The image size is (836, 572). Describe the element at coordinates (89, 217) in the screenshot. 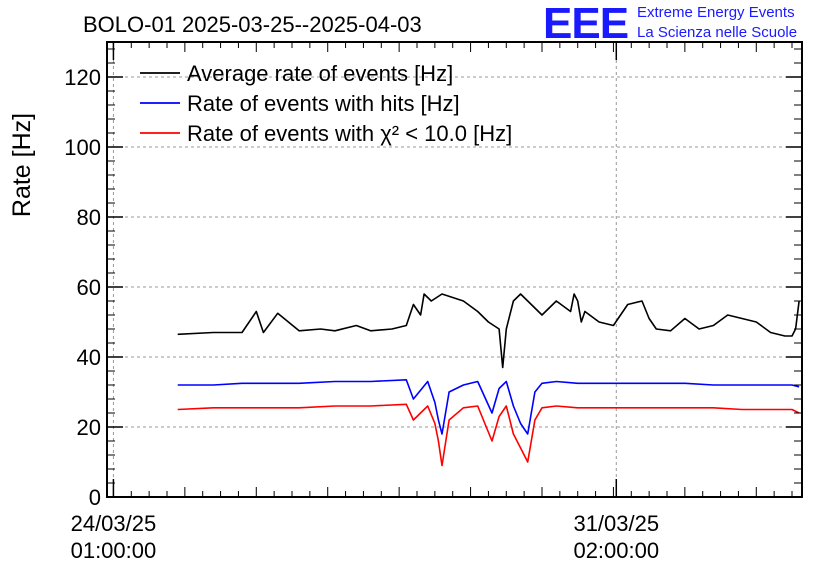

I see `y-tick-label: 80` at that location.